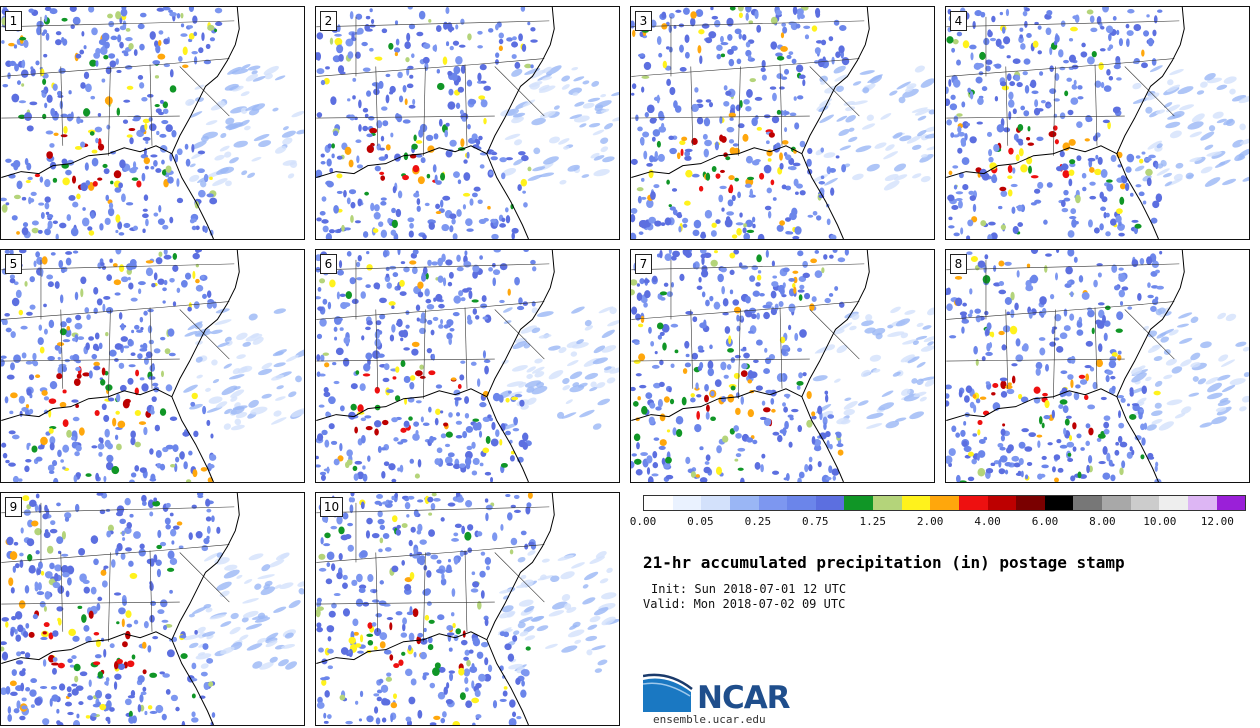 This screenshot has height=728, width=1260. I want to click on colorbar-tick-label: 0.25, so click(758, 521).